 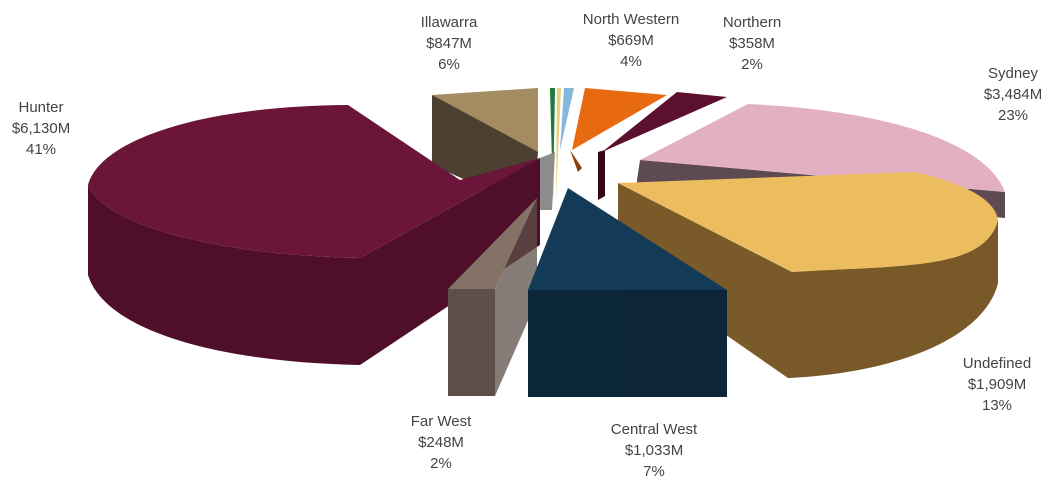 I want to click on slice-far-west-side, so click(x=471, y=342).